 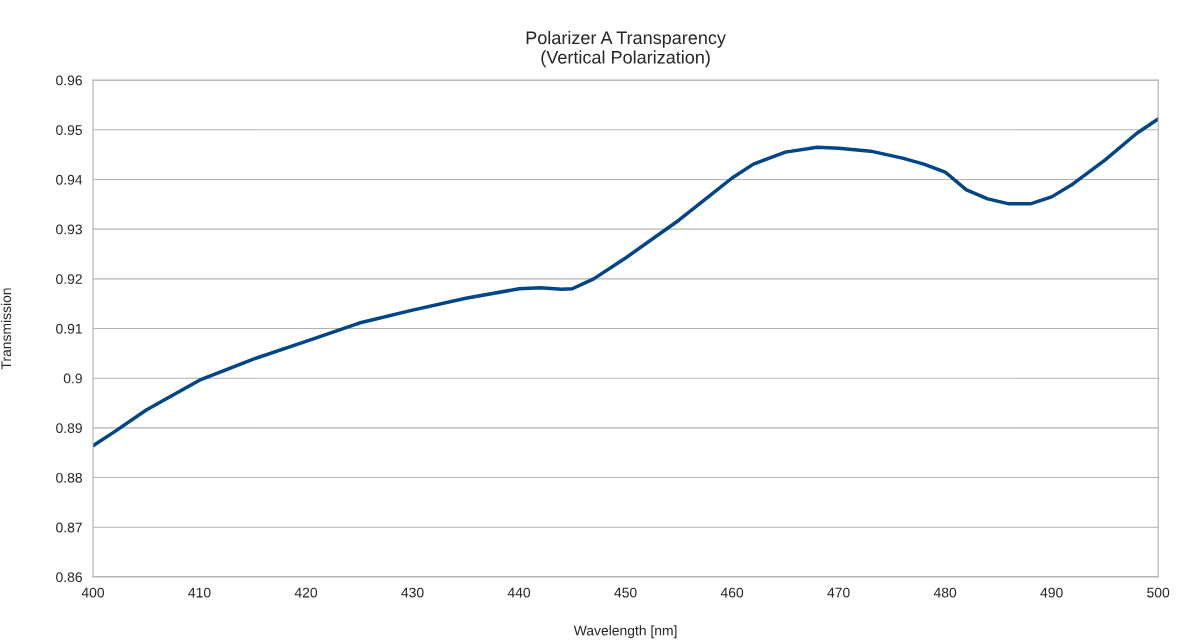 I want to click on y-tick-label: 0.88, so click(x=69, y=477).